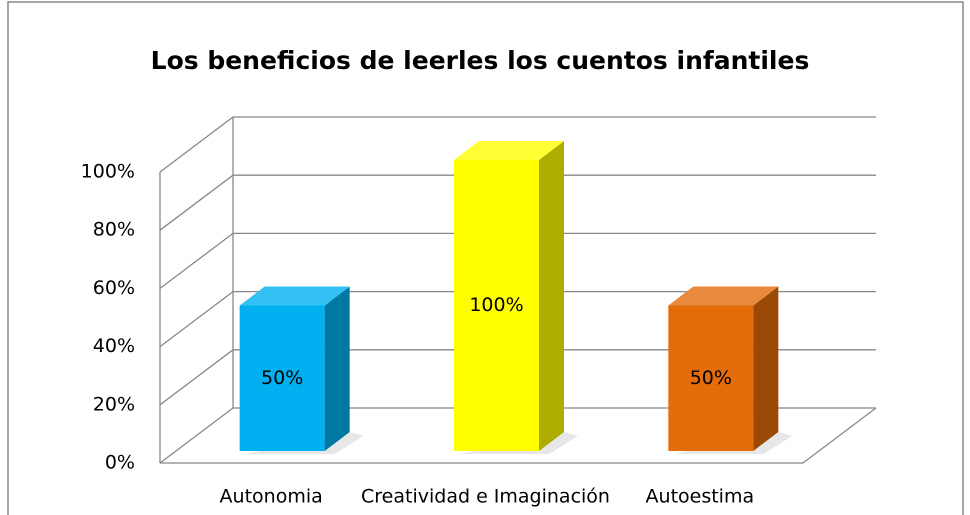 The height and width of the screenshot is (515, 970). I want to click on y-tick-label: 60%, so click(114, 288).